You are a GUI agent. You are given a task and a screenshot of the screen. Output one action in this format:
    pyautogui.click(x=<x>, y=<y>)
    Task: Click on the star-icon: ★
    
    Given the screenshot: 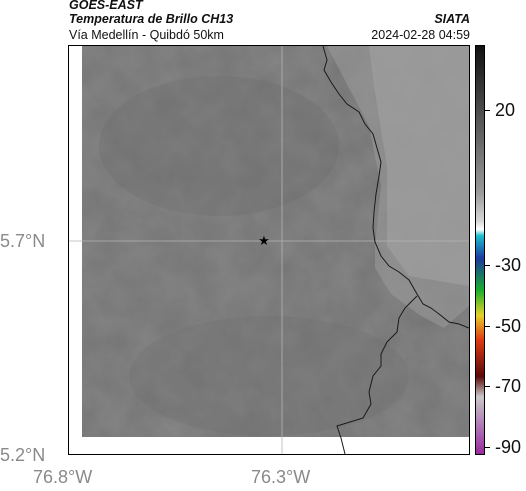 What is the action you would take?
    pyautogui.click(x=264, y=241)
    